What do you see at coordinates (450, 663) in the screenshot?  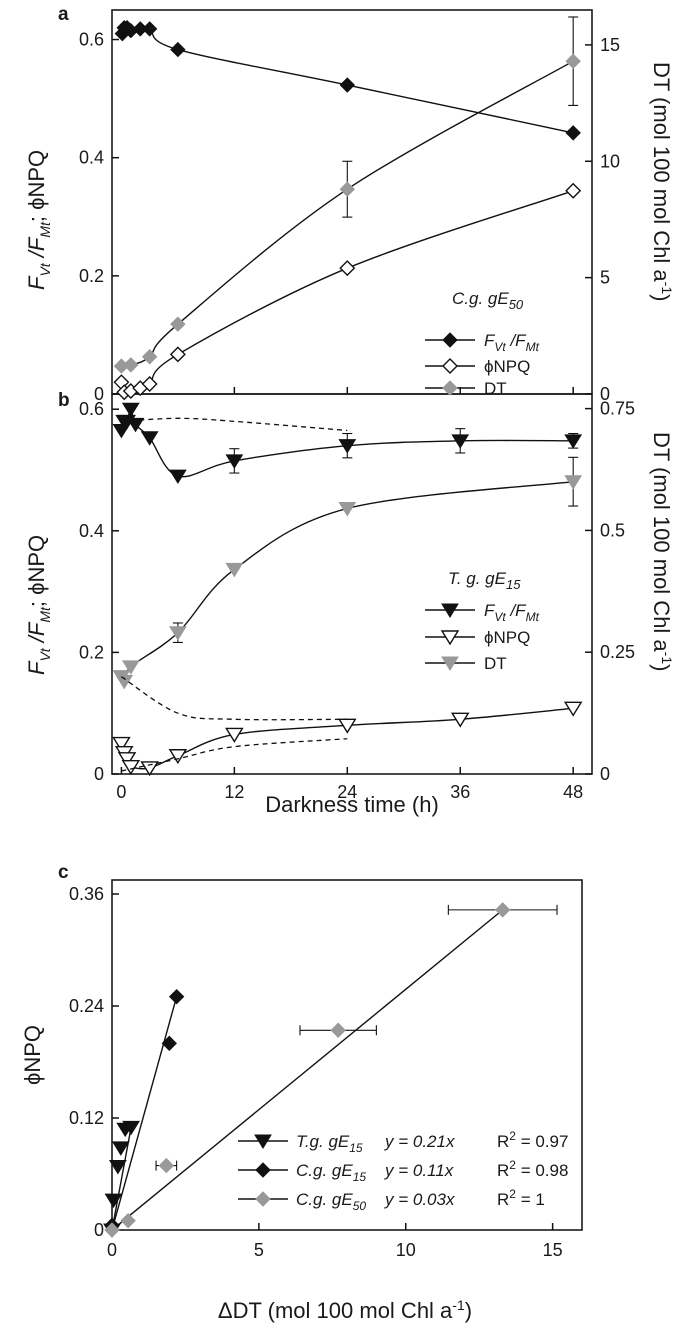 I see `legend-b-dt-triangle-icon` at bounding box center [450, 663].